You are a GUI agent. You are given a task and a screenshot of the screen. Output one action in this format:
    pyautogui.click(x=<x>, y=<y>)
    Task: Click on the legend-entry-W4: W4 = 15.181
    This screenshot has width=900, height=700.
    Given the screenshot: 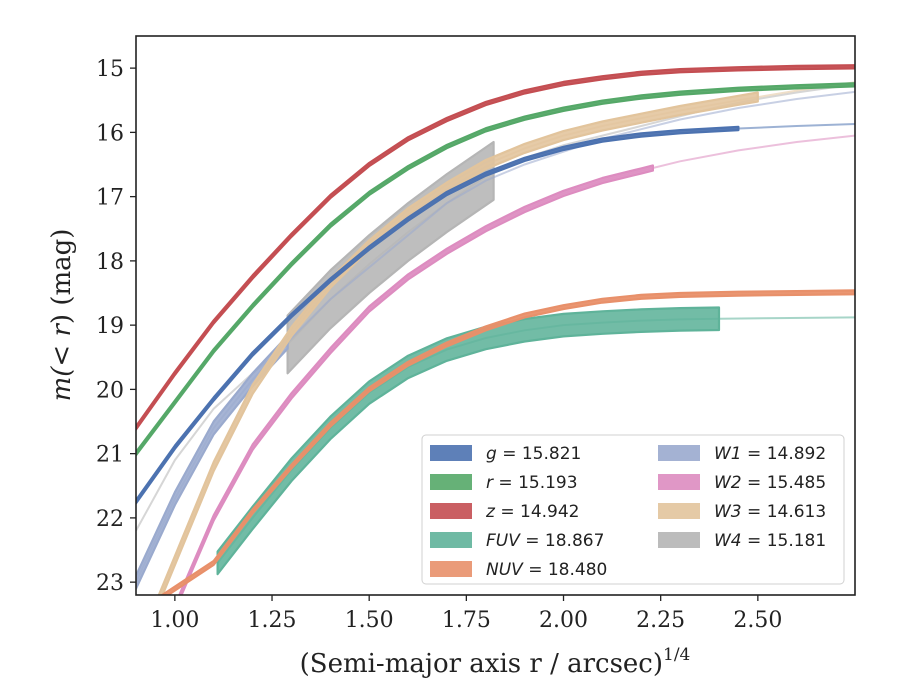 What is the action you would take?
    pyautogui.click(x=770, y=541)
    